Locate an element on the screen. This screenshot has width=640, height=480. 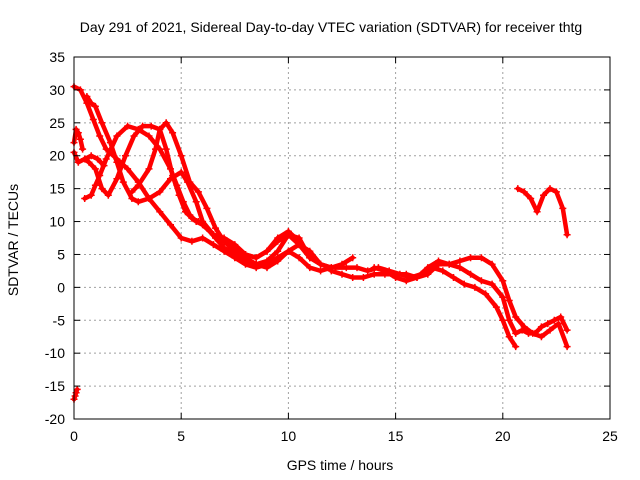
x-tick-label: 15 is located at coordinates (396, 436).